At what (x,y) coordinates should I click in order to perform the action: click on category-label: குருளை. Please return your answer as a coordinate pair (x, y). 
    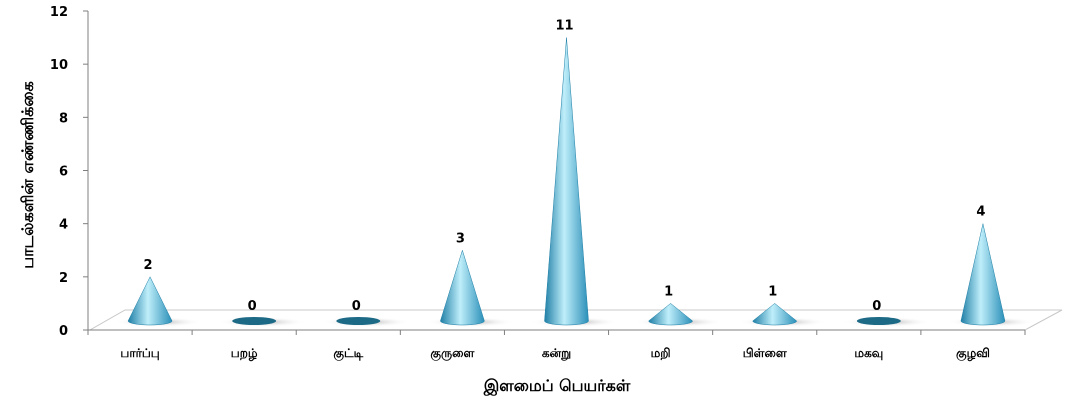
    Looking at the image, I should click on (452, 353).